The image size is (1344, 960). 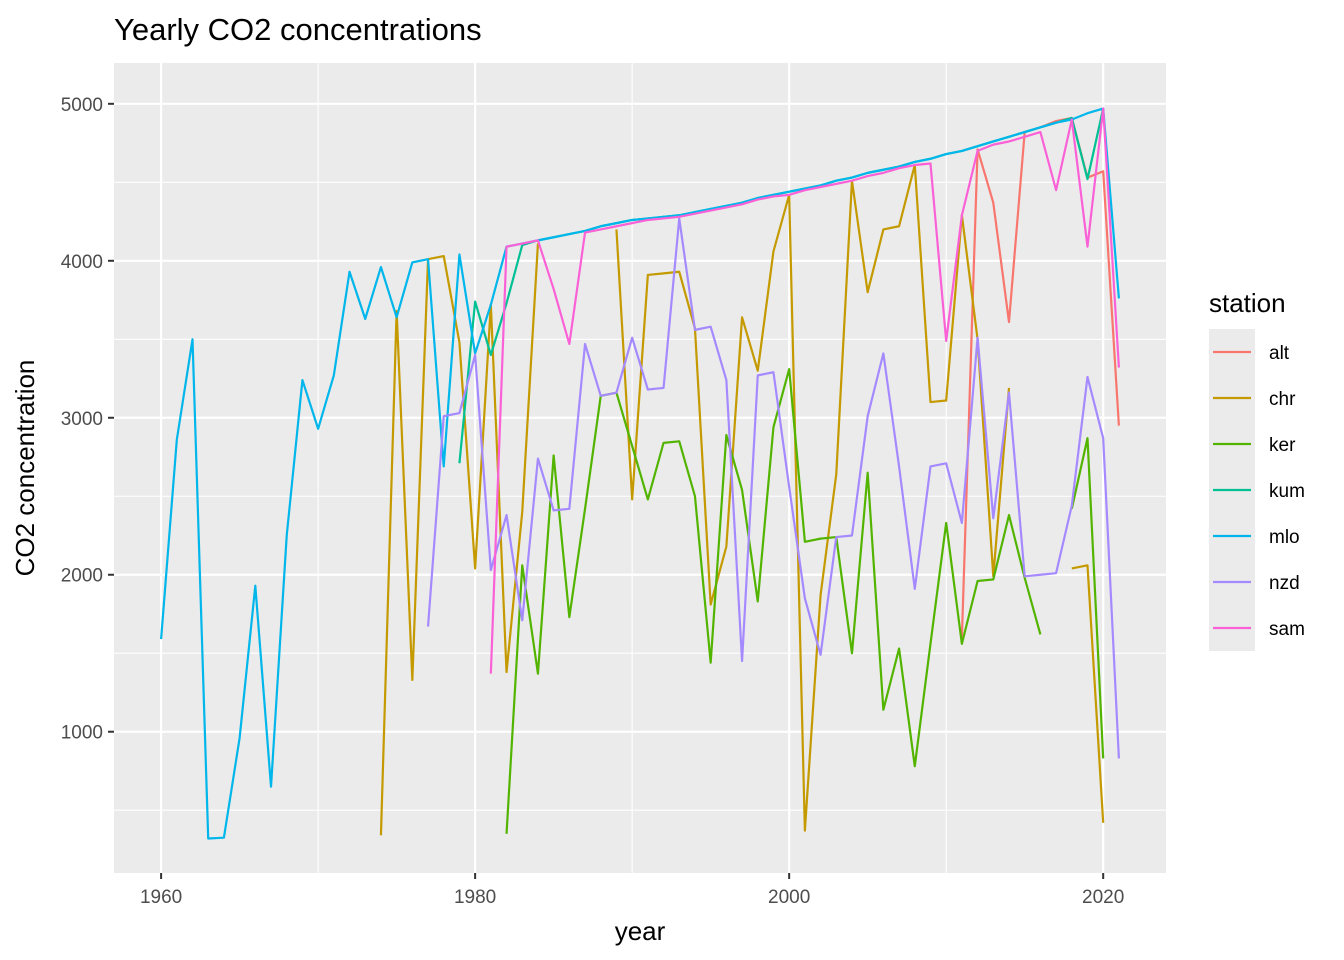 I want to click on y-tick-label: 4000, so click(x=82, y=262).